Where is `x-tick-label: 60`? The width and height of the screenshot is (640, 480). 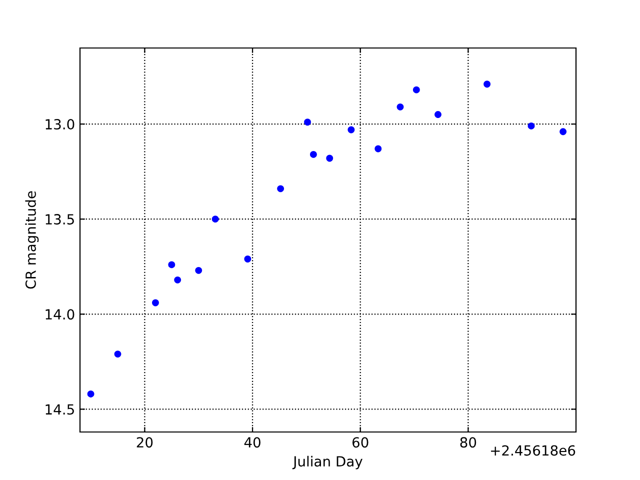 x-tick-label: 60 is located at coordinates (360, 442).